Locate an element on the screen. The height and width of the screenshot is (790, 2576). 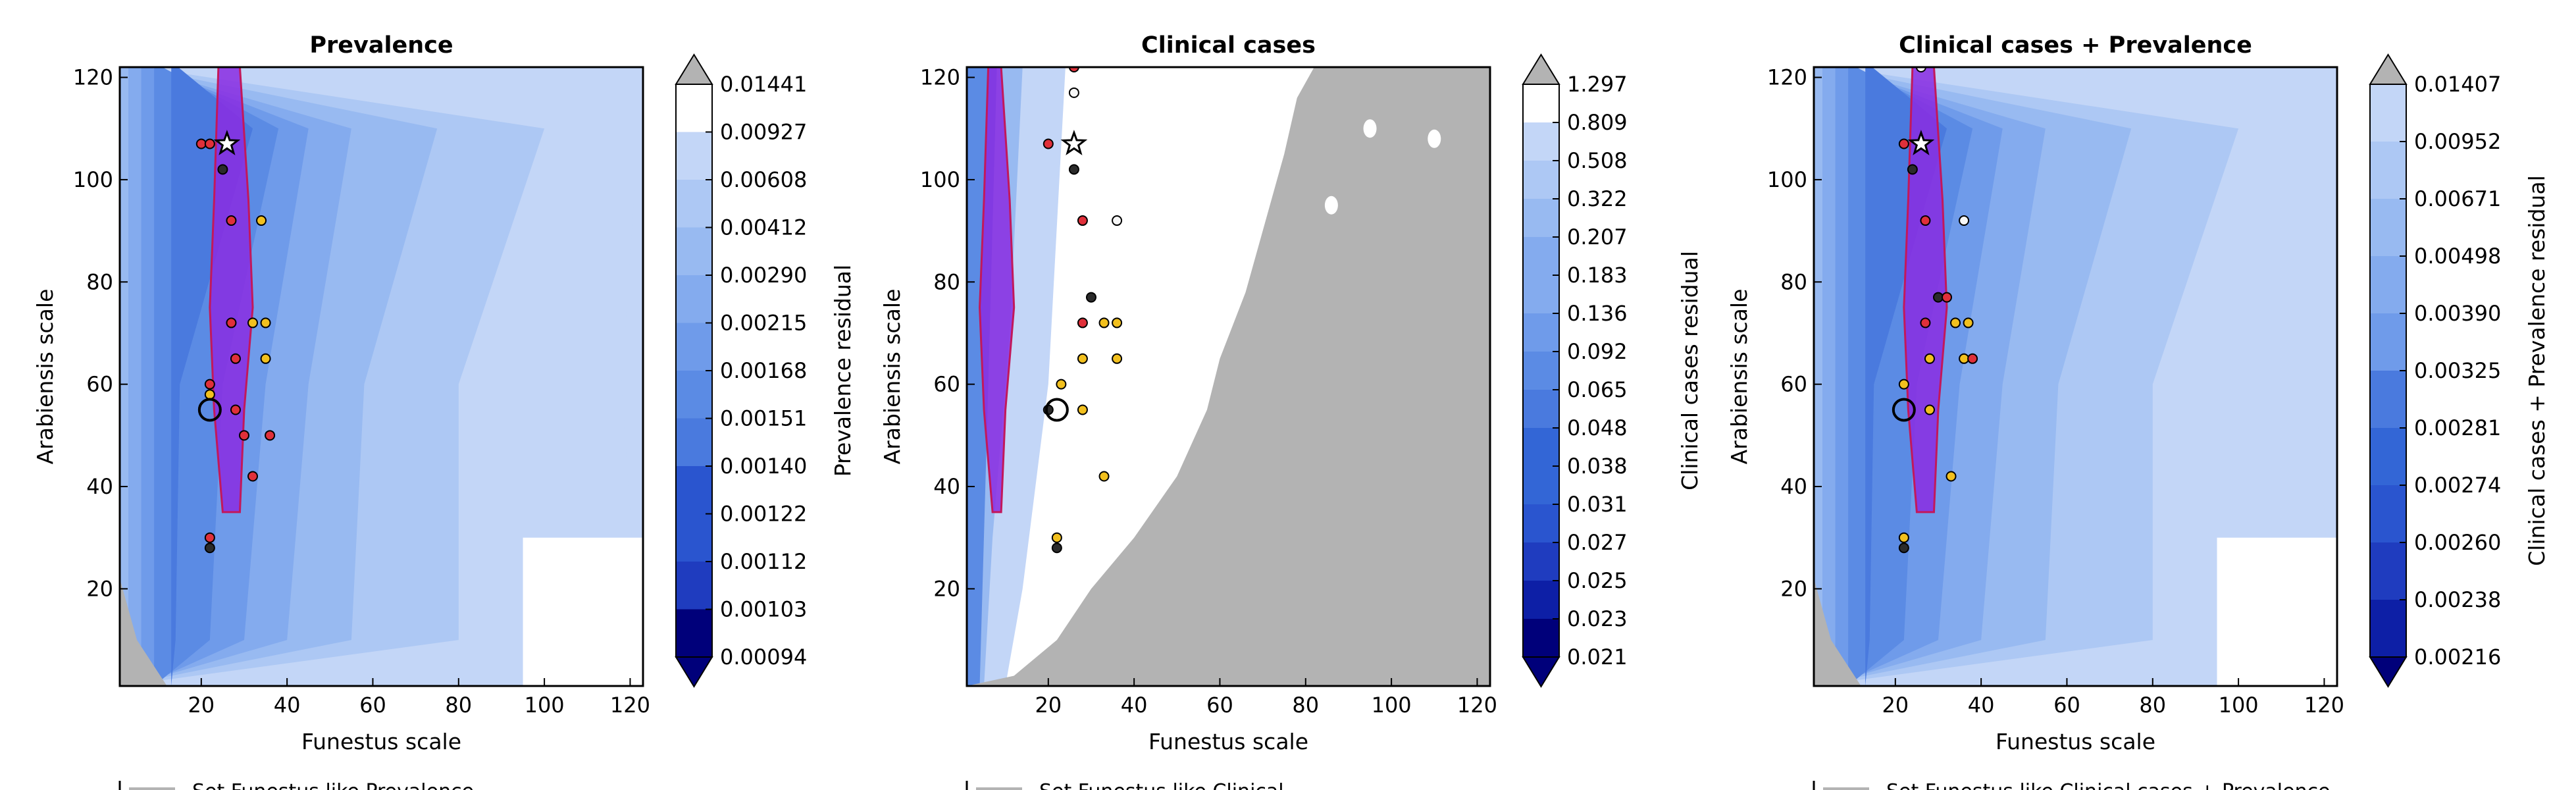
chart-title: Clinical cases is located at coordinates (1228, 45).